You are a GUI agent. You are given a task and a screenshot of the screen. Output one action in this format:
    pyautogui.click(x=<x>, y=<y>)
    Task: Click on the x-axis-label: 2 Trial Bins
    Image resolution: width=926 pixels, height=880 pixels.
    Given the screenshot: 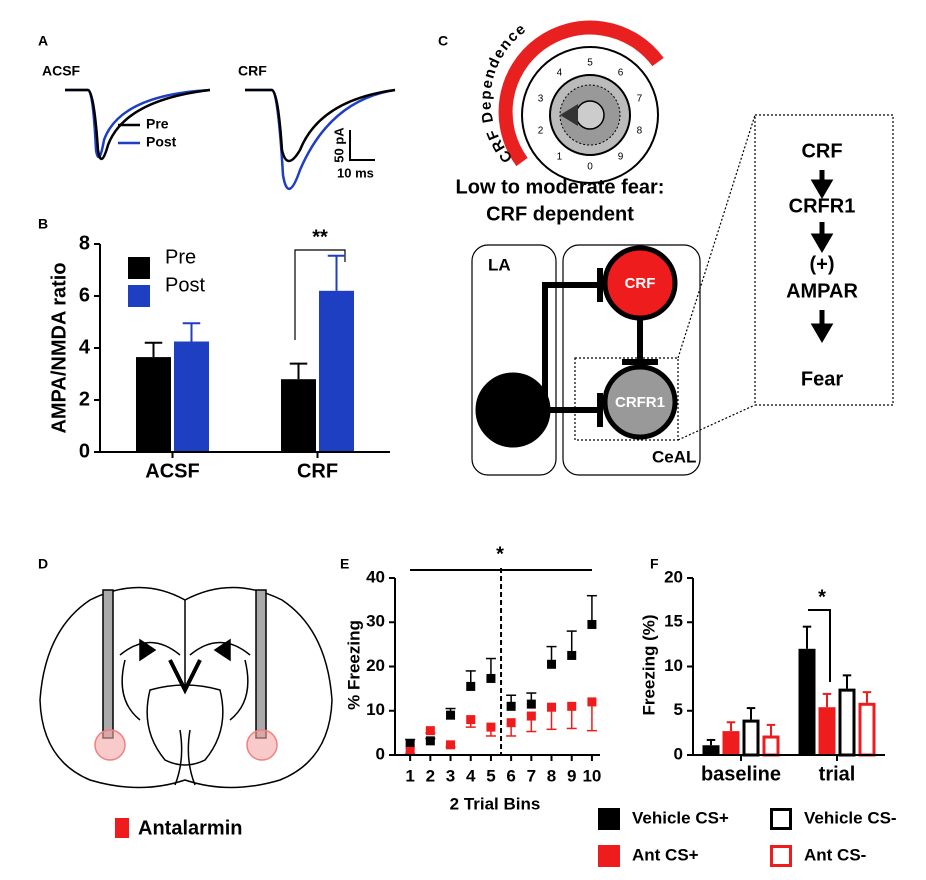 What is the action you would take?
    pyautogui.click(x=495, y=803)
    